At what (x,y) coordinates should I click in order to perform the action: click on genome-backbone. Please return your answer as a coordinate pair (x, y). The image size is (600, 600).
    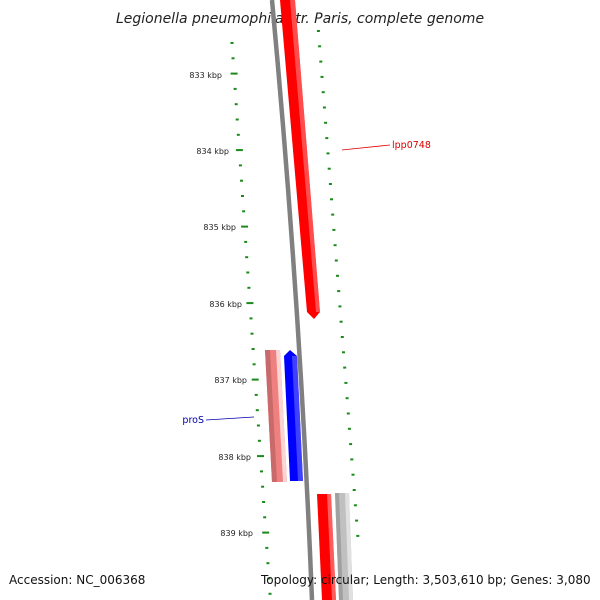
    Looking at the image, I should click on (292, 300).